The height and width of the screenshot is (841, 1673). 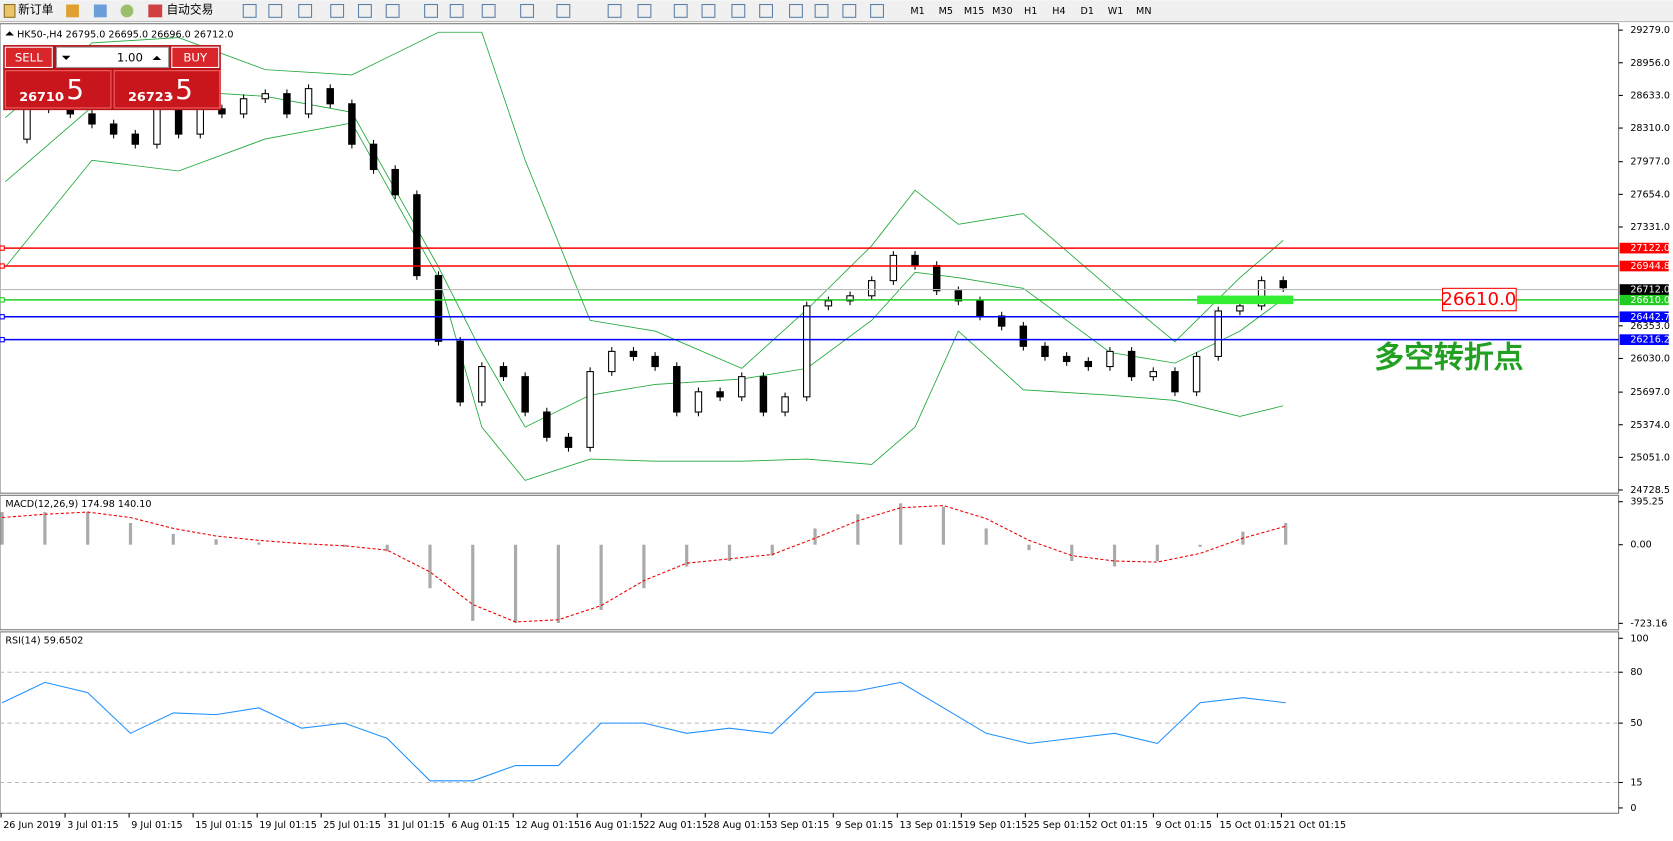 What do you see at coordinates (1650, 326) in the screenshot?
I see `y-tick-label: 26353.0` at bounding box center [1650, 326].